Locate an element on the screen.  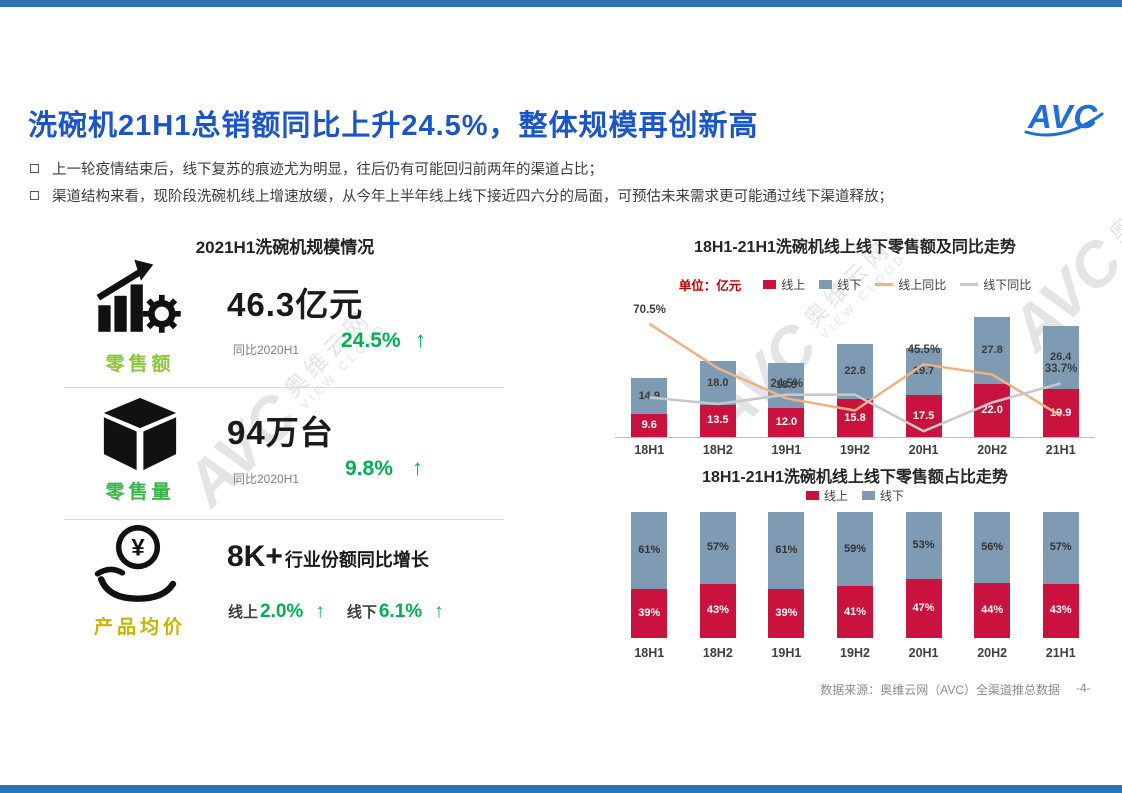
yoy-line-label: 24.5% is located at coordinates (787, 384).